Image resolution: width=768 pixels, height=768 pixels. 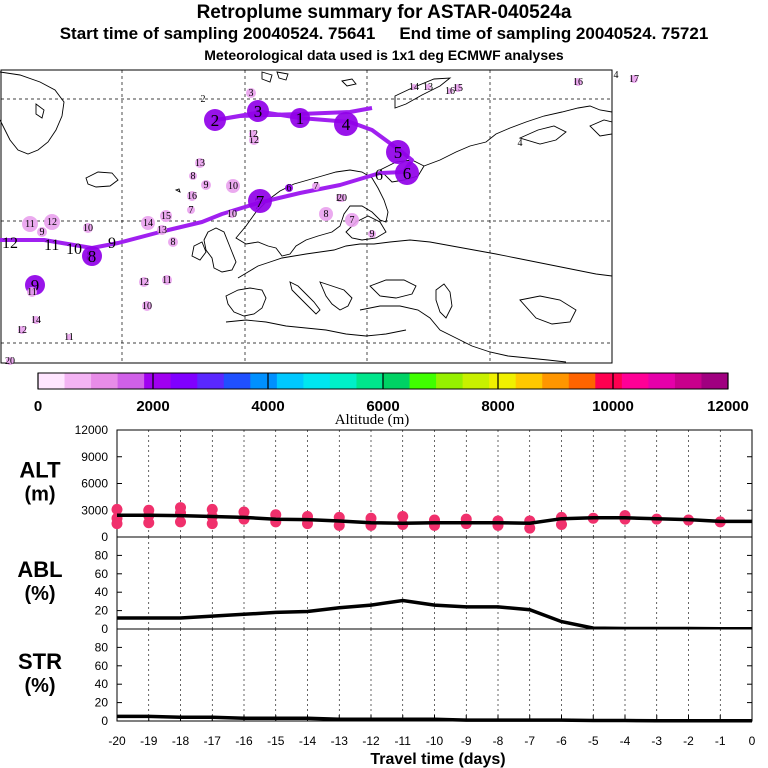 What do you see at coordinates (561, 525) in the screenshot?
I see `altitude-point` at bounding box center [561, 525].